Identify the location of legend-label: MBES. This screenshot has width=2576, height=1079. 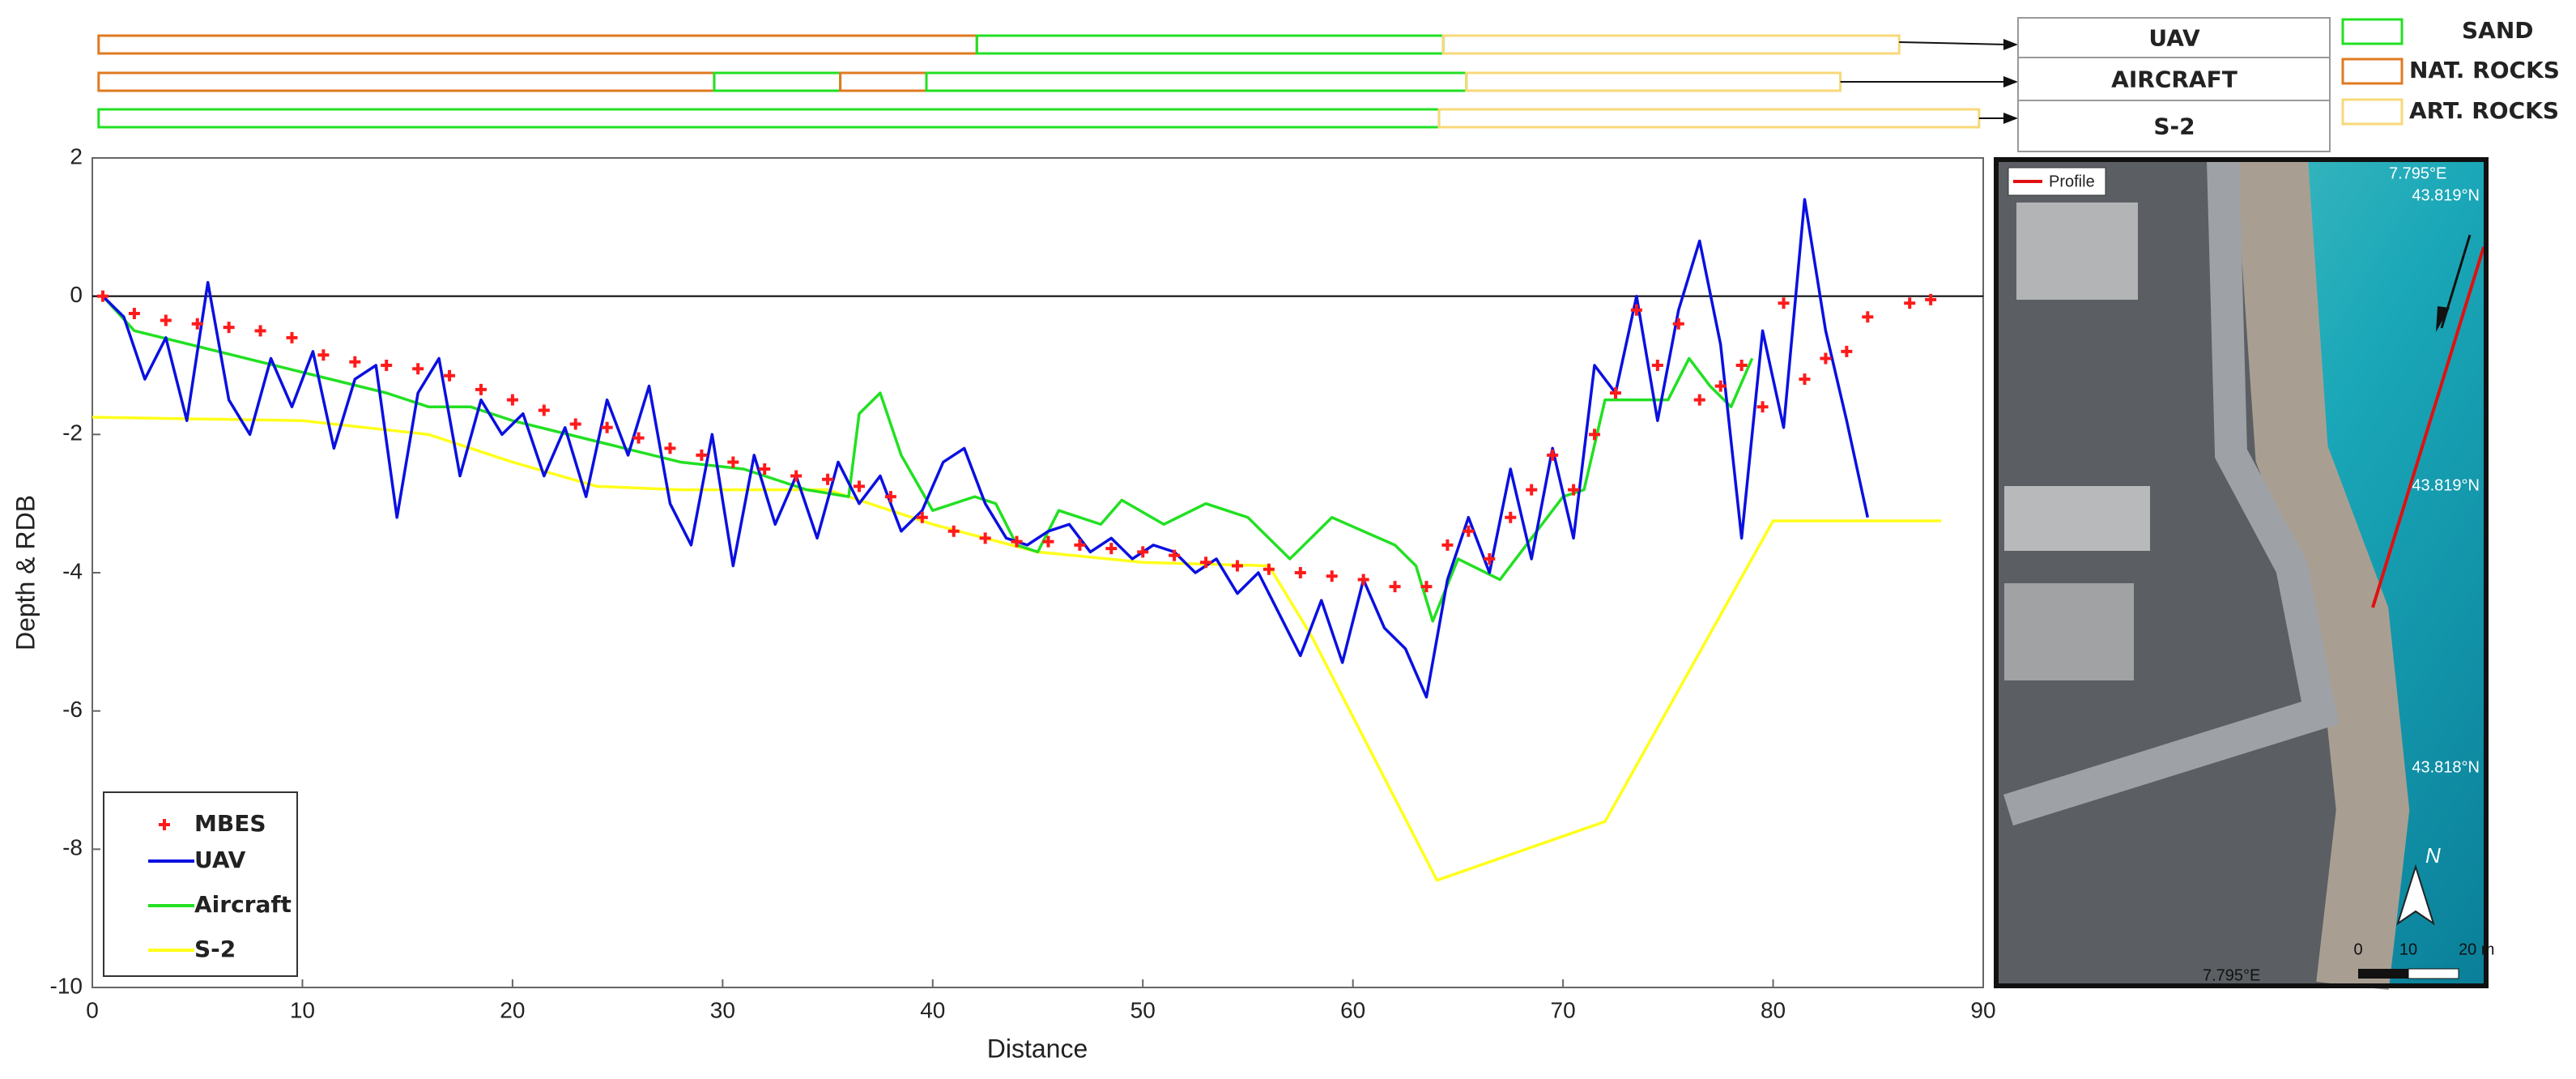
(230, 823).